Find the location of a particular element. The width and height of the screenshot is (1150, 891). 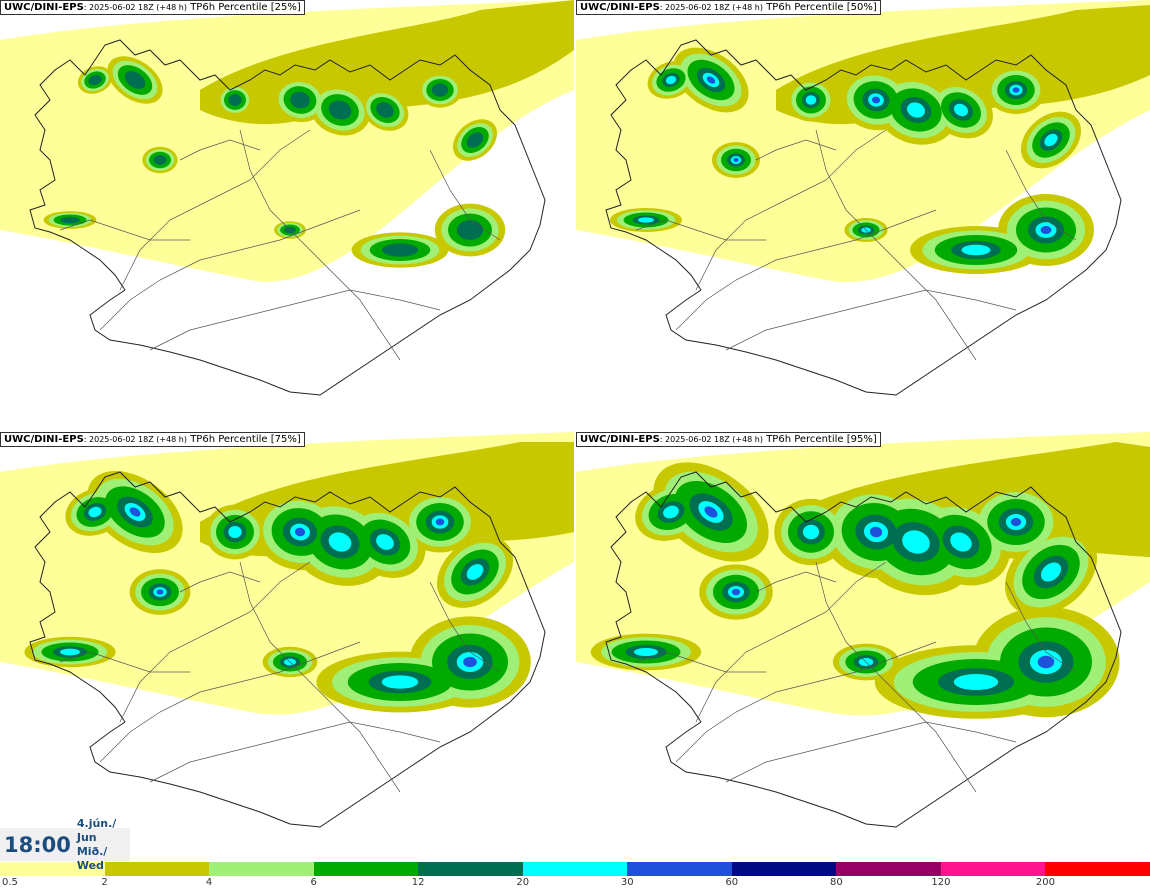

color-scale-label: 60 is located at coordinates (732, 882).